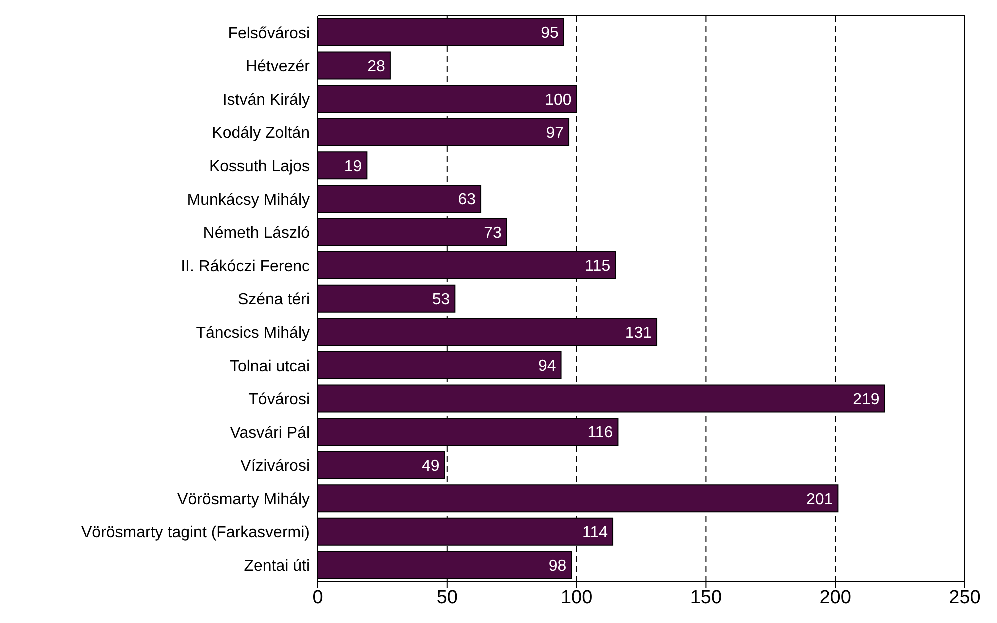 Image resolution: width=997 pixels, height=623 pixels. What do you see at coordinates (638, 333) in the screenshot?
I see `data-label: 131` at bounding box center [638, 333].